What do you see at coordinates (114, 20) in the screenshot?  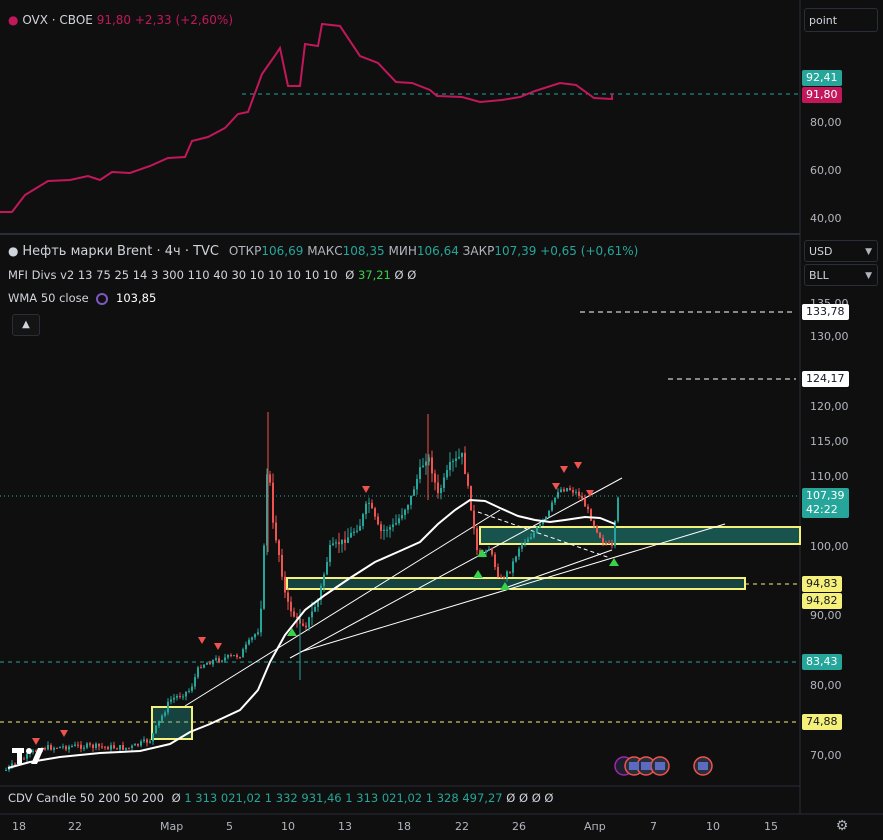 I see `ovx-value: 91,80` at bounding box center [114, 20].